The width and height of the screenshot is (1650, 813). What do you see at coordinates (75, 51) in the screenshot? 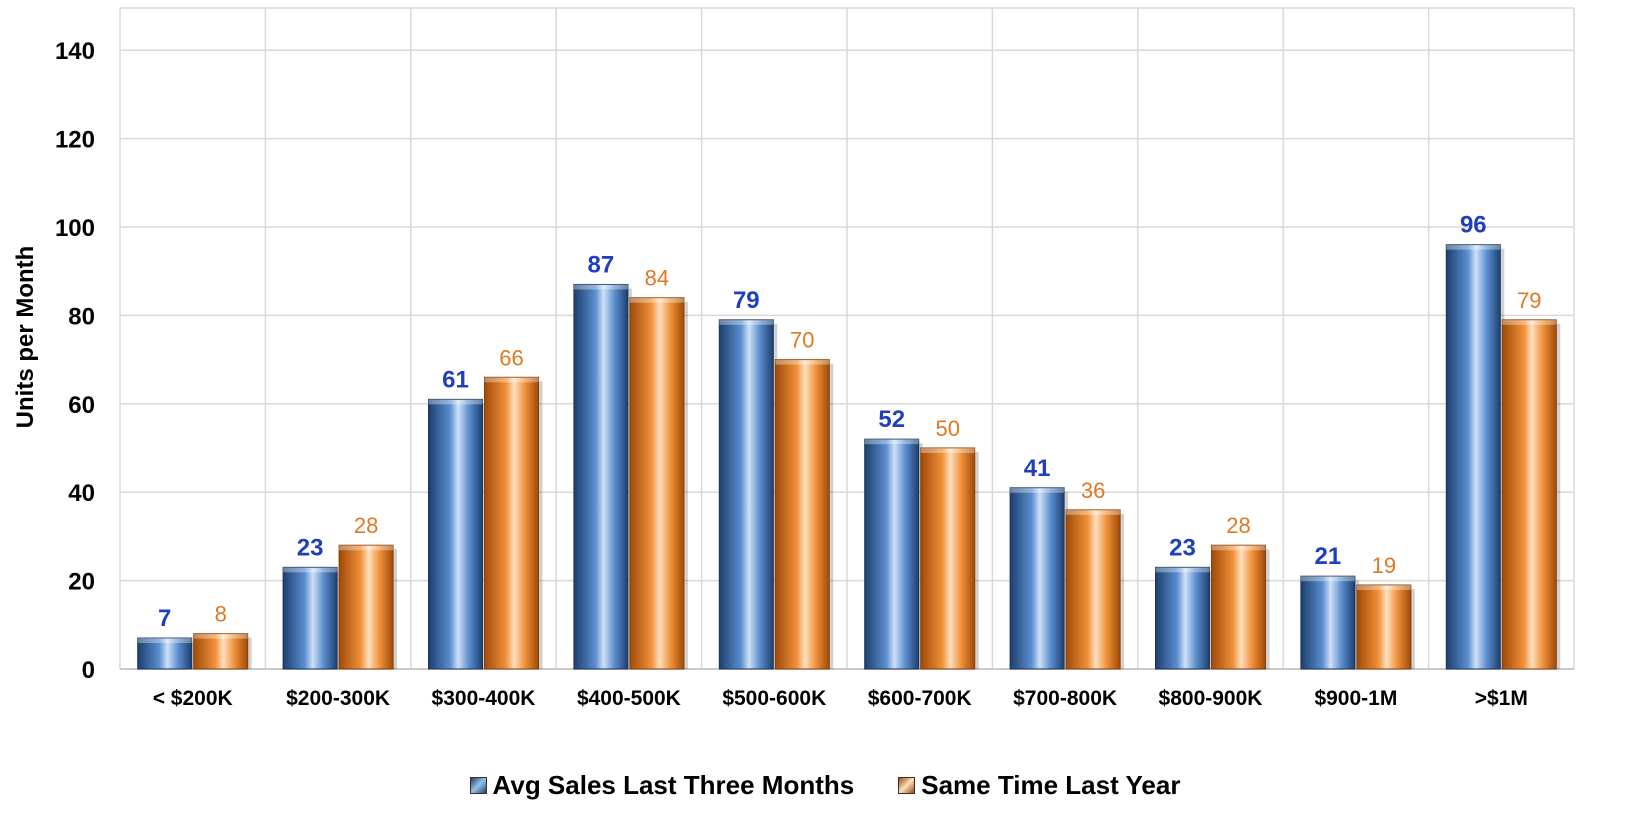
I see `y-tick-label: 140` at bounding box center [75, 51].